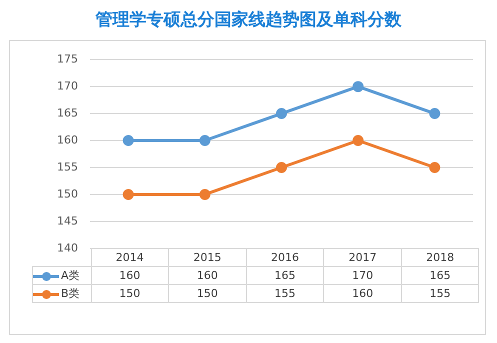 The width and height of the screenshot is (497, 343). What do you see at coordinates (67, 139) in the screenshot?
I see `y-tick-label: 160` at bounding box center [67, 139].